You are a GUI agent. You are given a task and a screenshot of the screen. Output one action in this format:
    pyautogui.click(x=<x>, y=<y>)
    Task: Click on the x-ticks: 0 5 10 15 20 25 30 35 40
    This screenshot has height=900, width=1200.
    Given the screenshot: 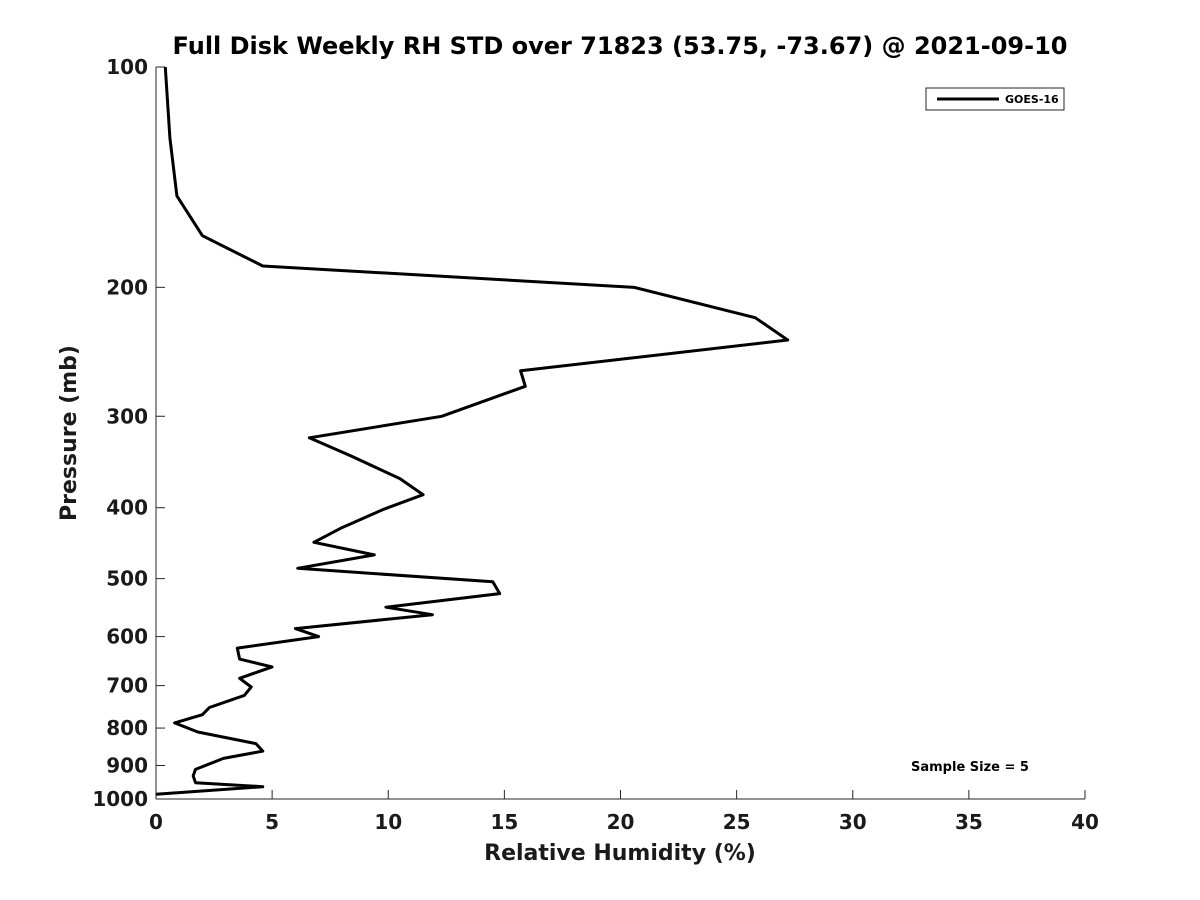 What is the action you would take?
    pyautogui.click(x=624, y=812)
    